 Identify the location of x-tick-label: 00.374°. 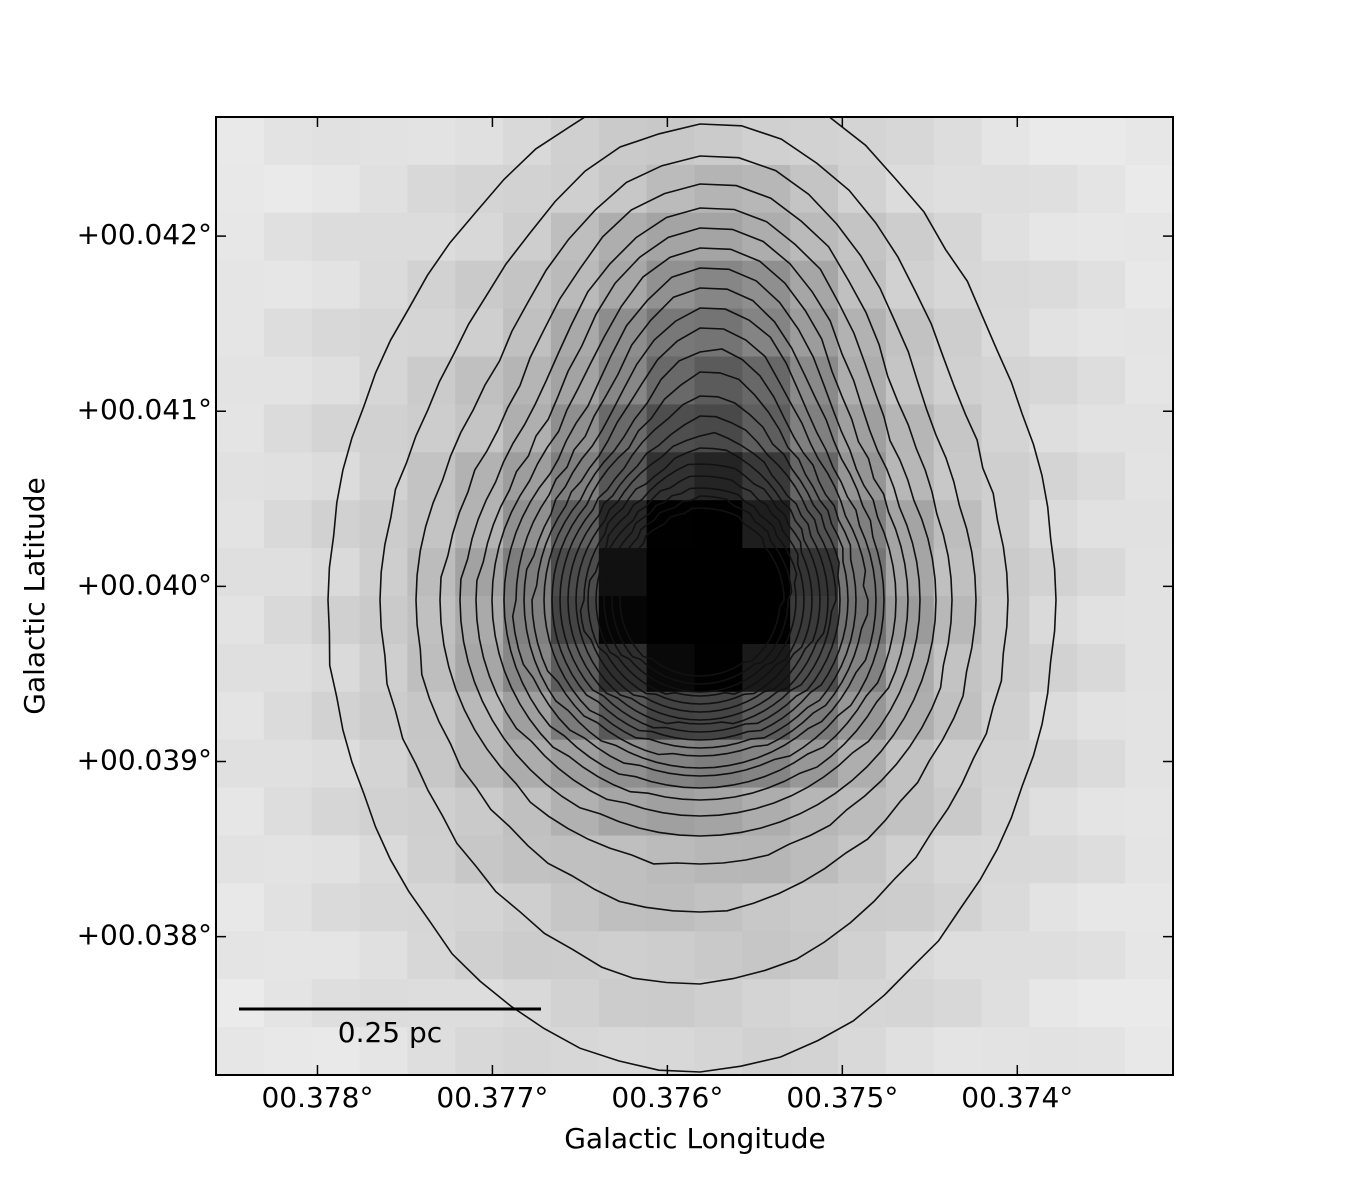
(1017, 1097).